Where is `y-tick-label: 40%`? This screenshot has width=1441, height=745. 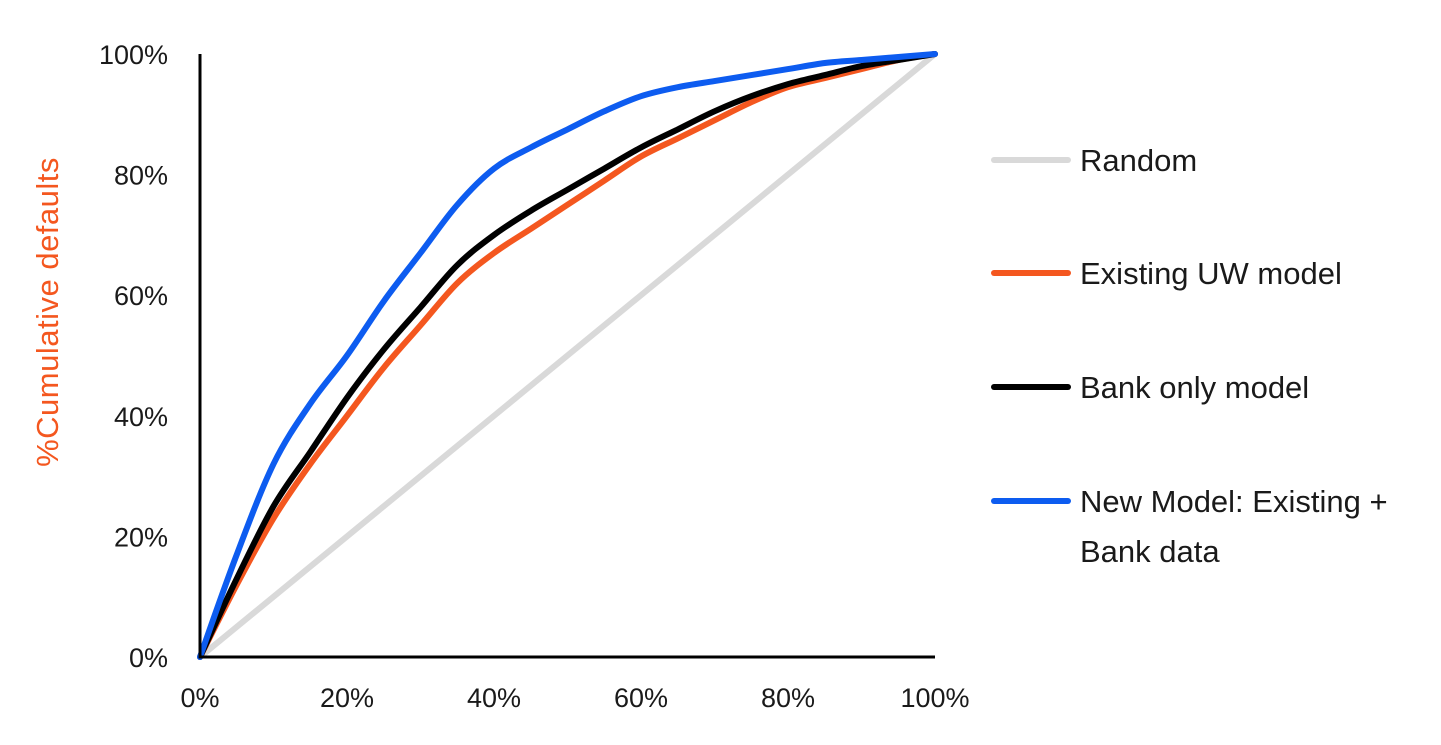
y-tick-label: 40% is located at coordinates (141, 417).